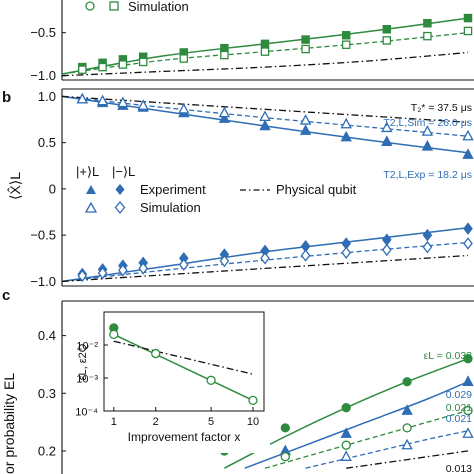  What do you see at coordinates (137, 7) in the screenshot?
I see `panel-a-legend: Simulation` at bounding box center [137, 7].